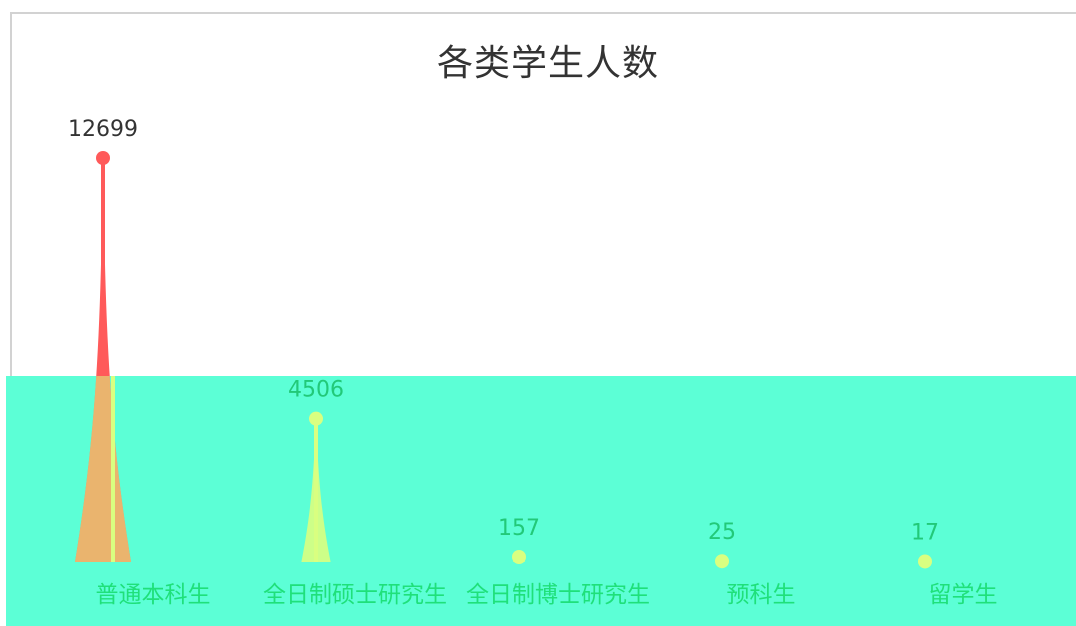 This screenshot has width=1076, height=626. Describe the element at coordinates (547, 63) in the screenshot. I see `chart-title: 各类学生人数` at that location.